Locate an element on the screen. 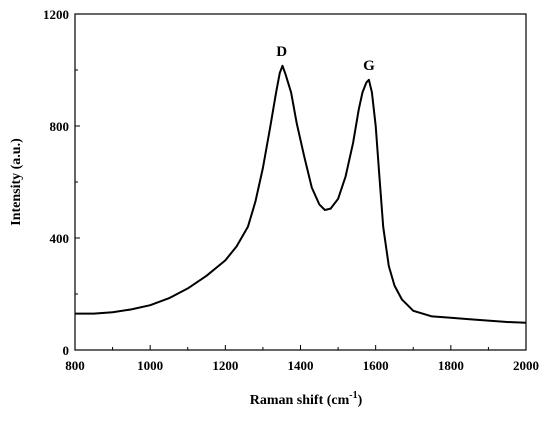 The height and width of the screenshot is (421, 550). y-tick-label: 800 is located at coordinates (60, 126).